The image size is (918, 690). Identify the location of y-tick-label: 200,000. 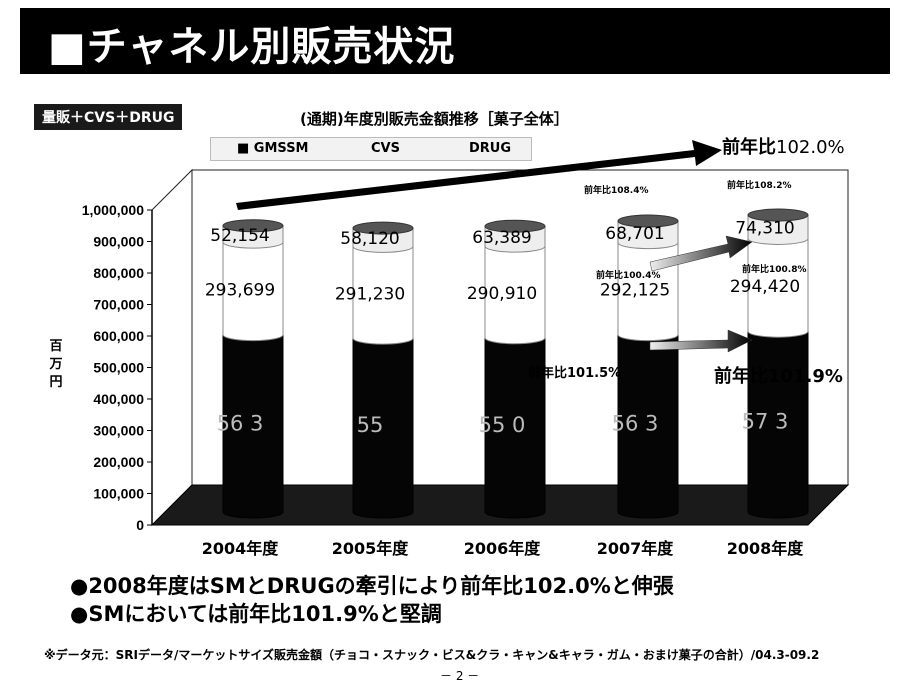
(118, 462).